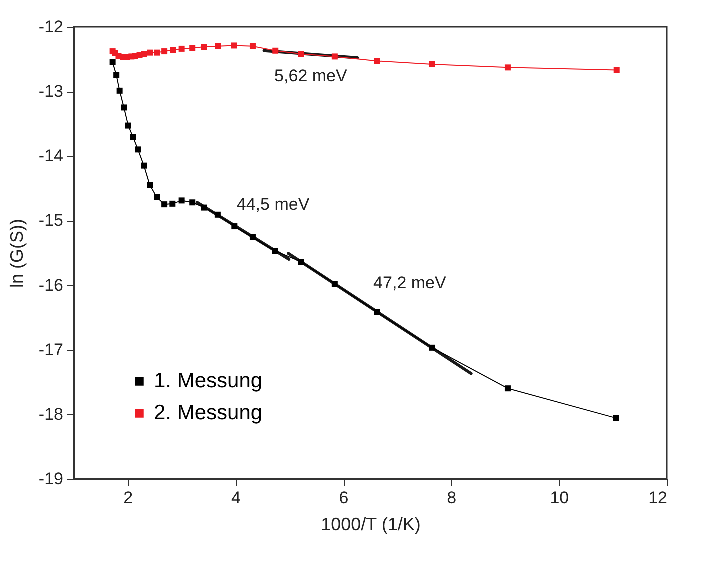 Image resolution: width=722 pixels, height=563 pixels. What do you see at coordinates (344, 498) in the screenshot?
I see `x-tick-label: 6` at bounding box center [344, 498].